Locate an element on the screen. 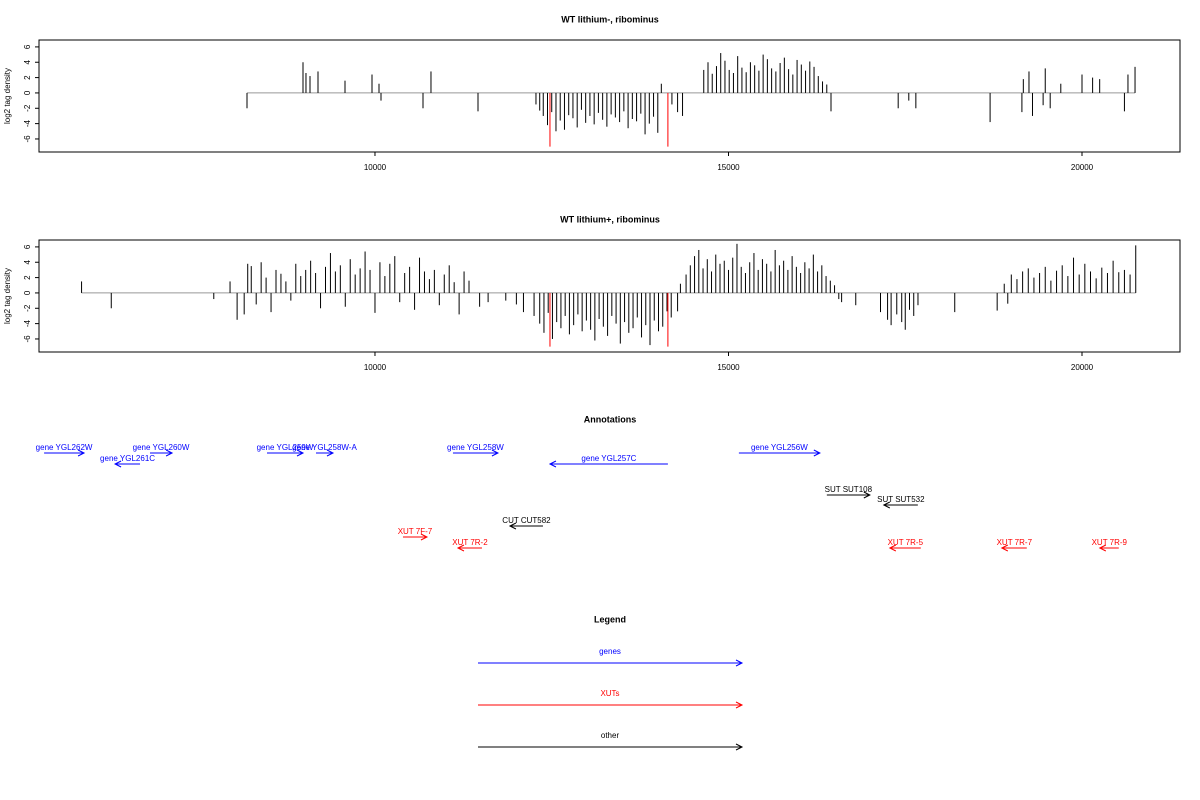  feature-label: XUT 7R-9 is located at coordinates (1110, 542).